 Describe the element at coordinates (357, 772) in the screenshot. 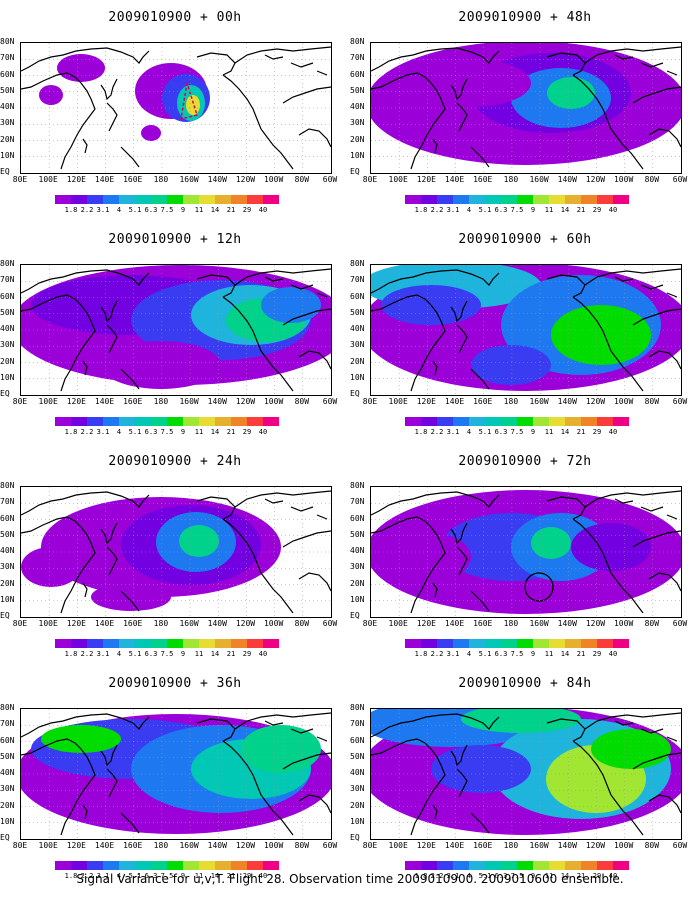

I see `lat-label: 40N` at that location.